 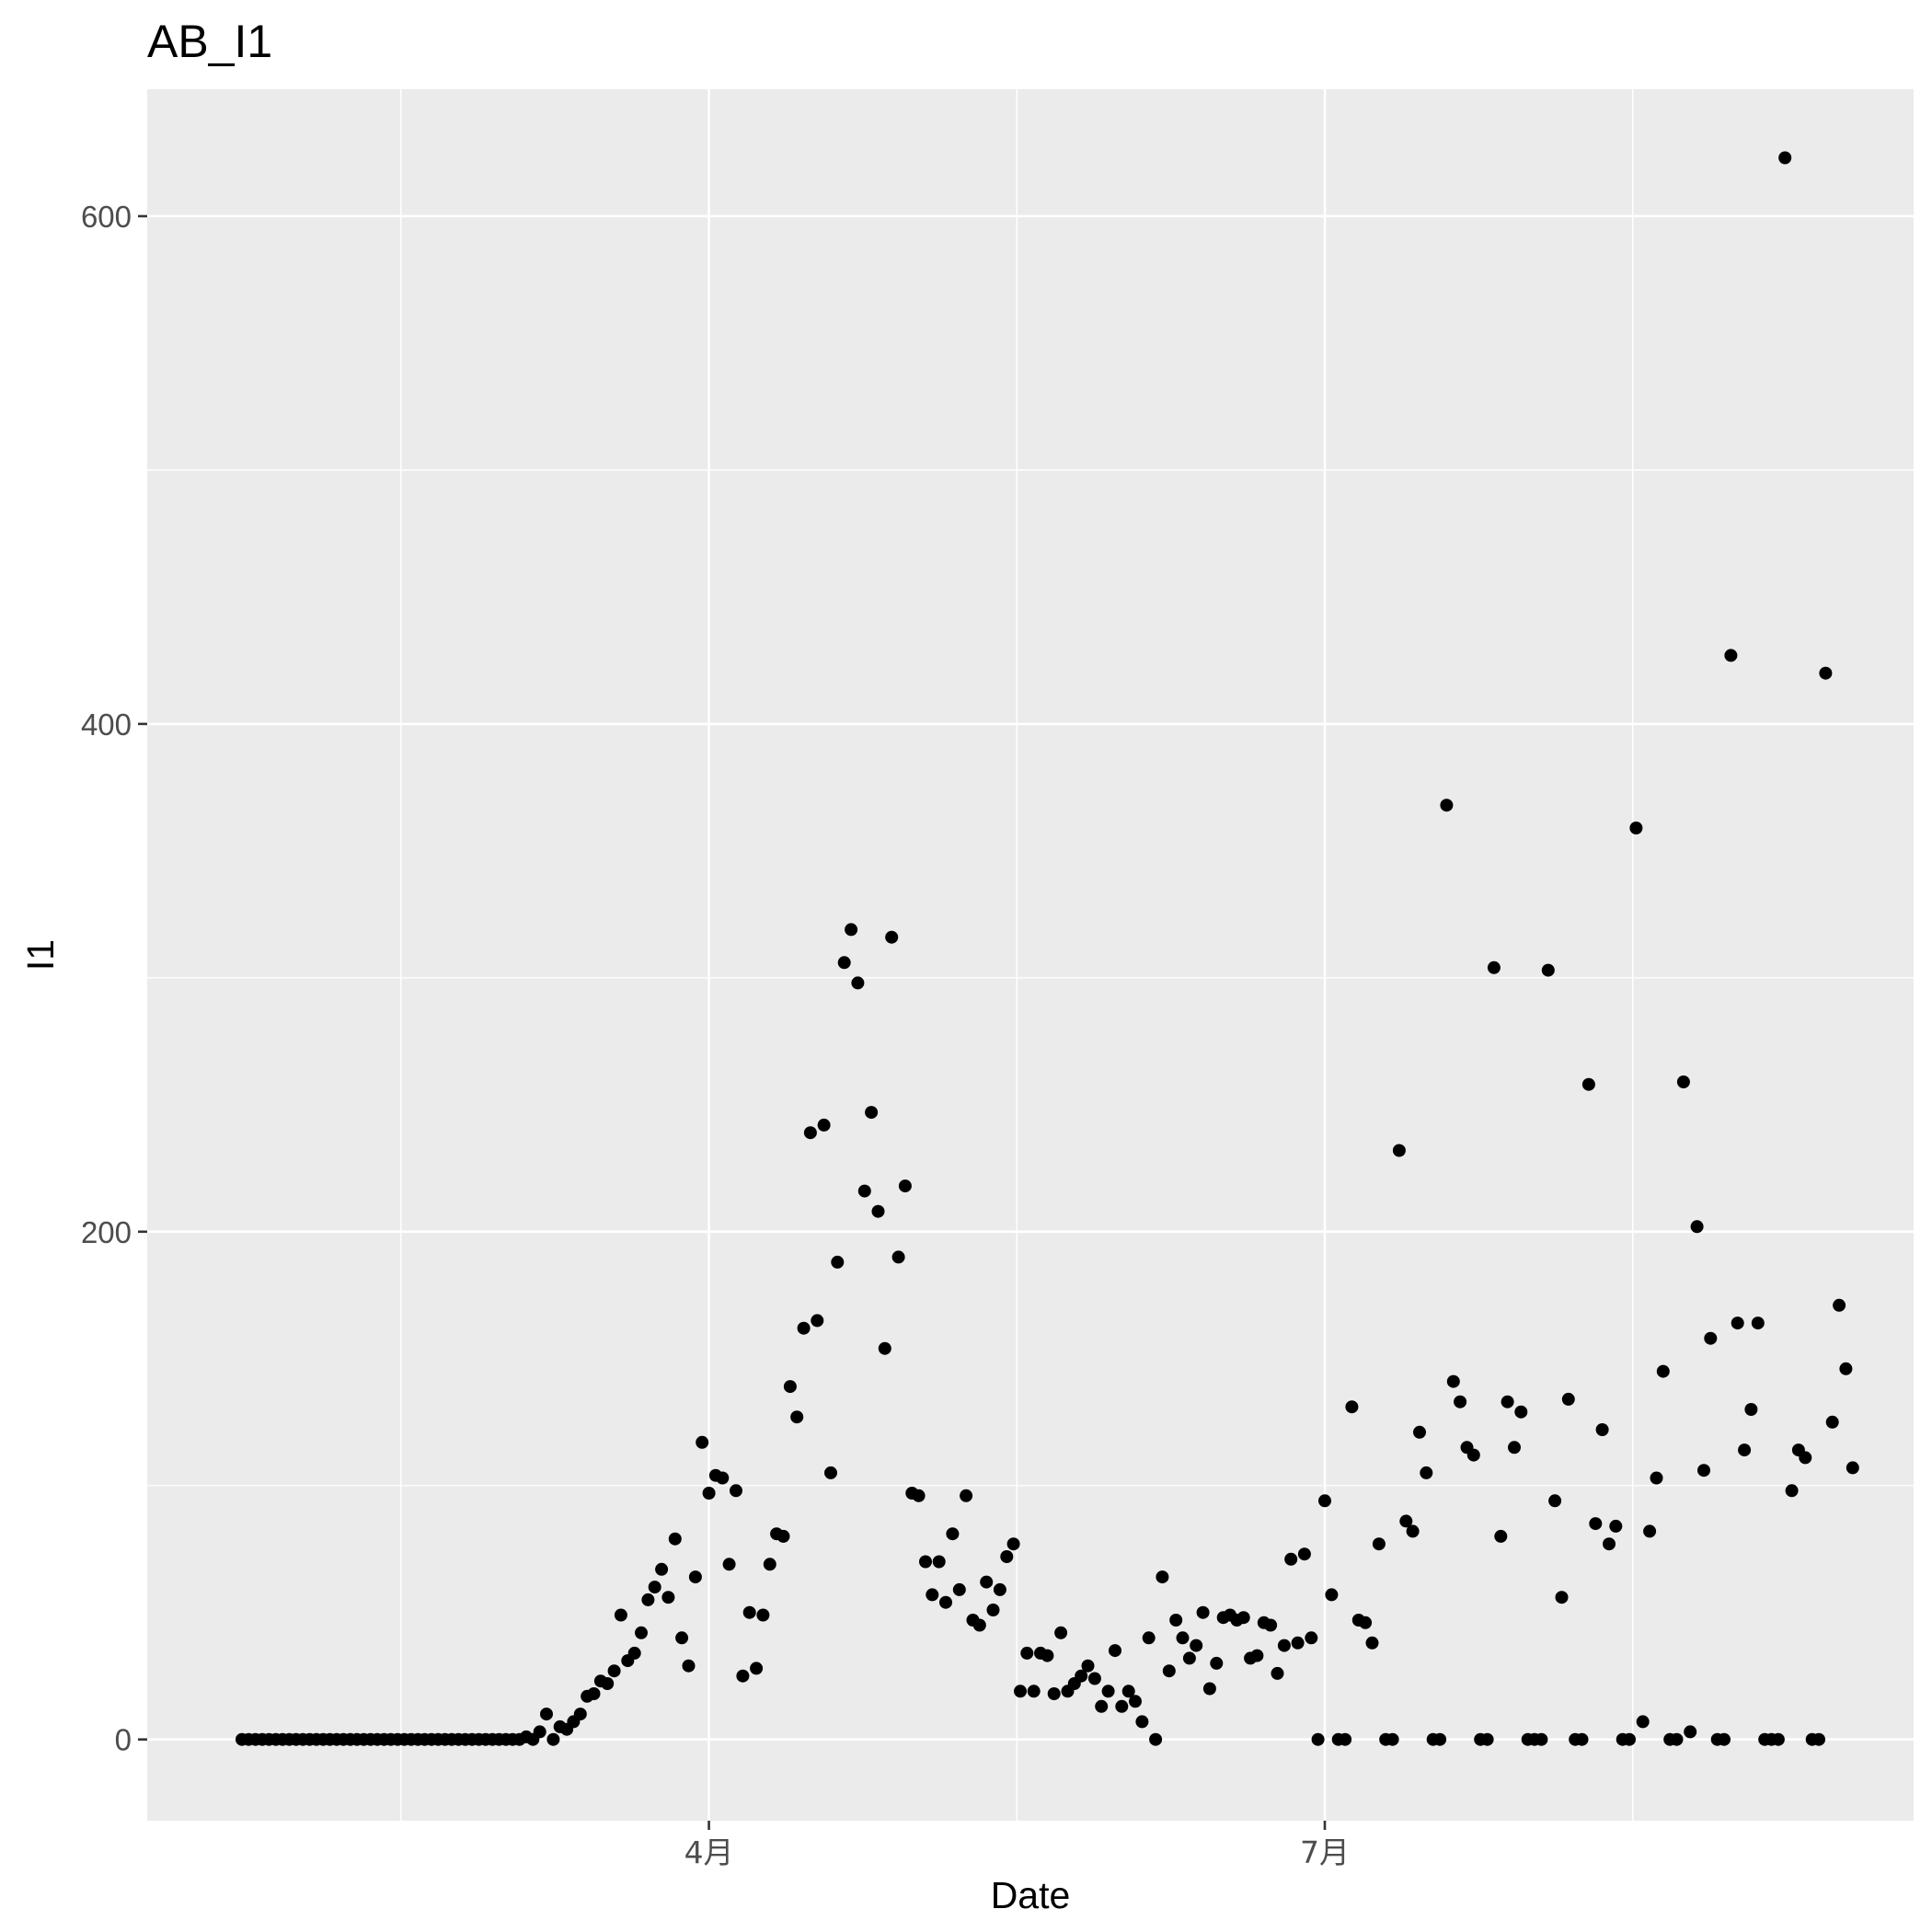 I want to click on x-axis-title: Date, so click(x=1031, y=1895).